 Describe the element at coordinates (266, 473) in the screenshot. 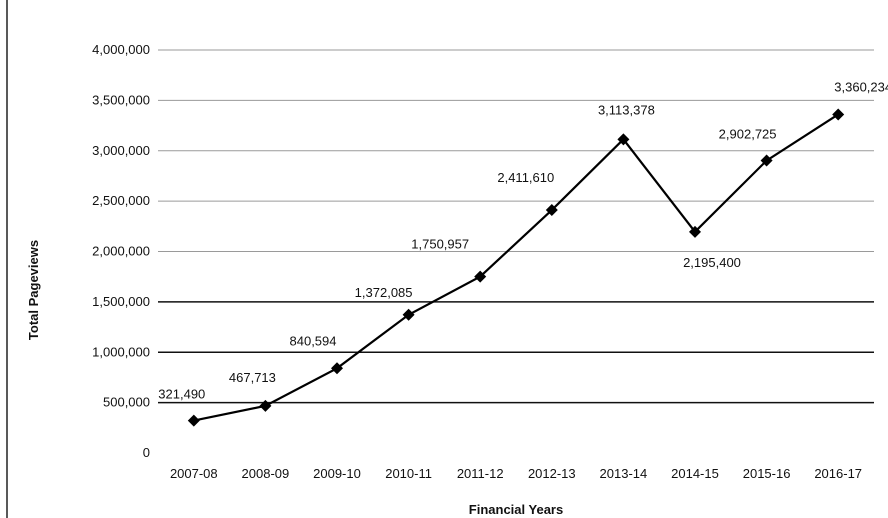

I see `x-tick-label: 2008-09` at that location.